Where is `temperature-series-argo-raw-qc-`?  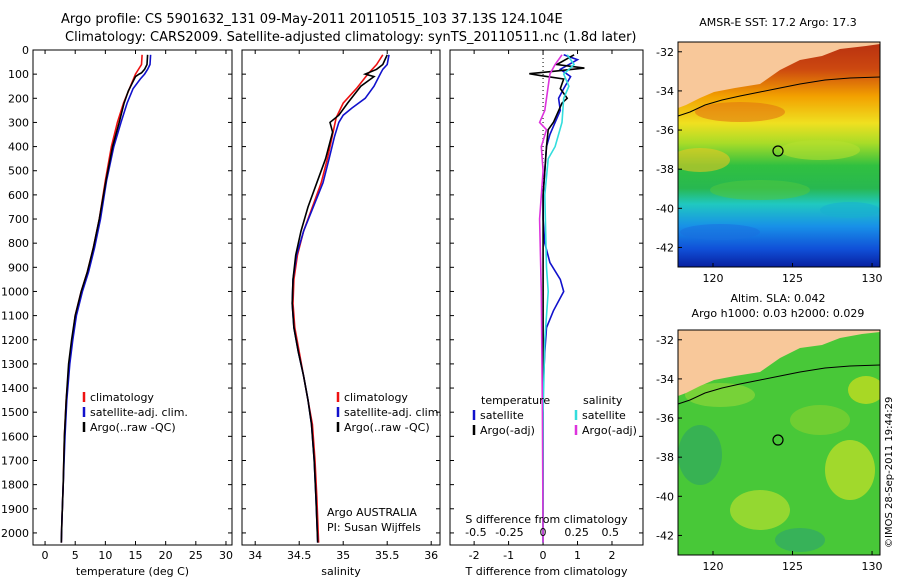
temperature-series-argo-raw-qc- is located at coordinates (104, 298).